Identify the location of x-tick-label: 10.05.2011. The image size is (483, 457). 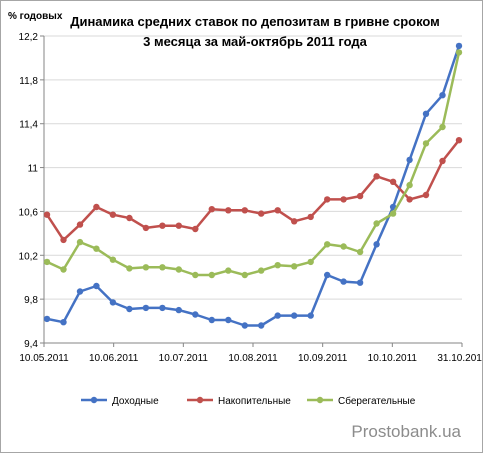
(44, 358).